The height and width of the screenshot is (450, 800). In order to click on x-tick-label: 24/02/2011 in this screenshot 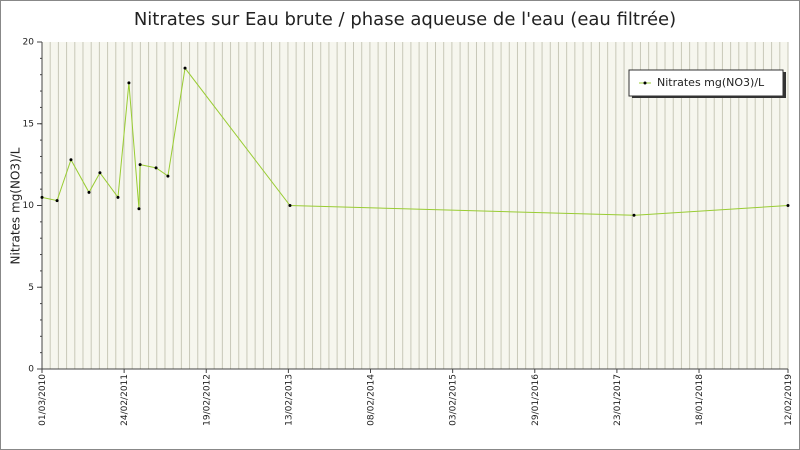, I will do `click(125, 400)`.